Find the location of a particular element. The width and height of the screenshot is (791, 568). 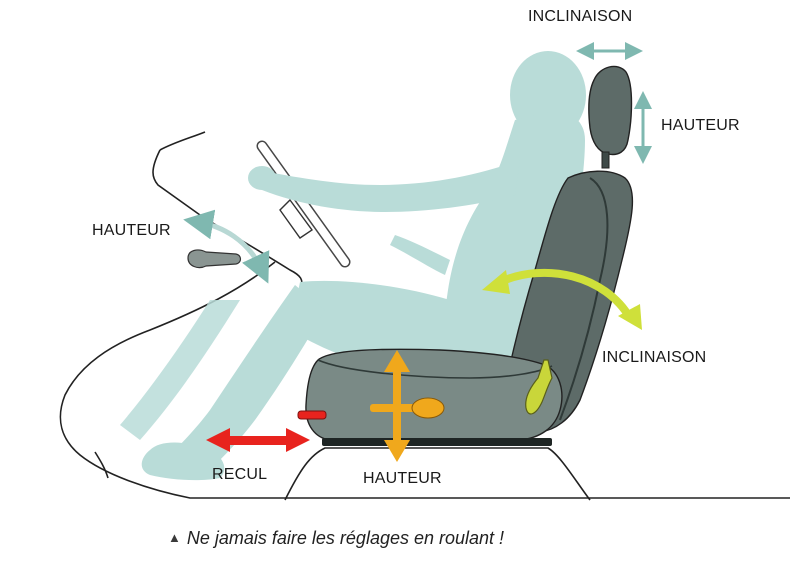

backrest-tilt-label: INCLINAISON is located at coordinates (654, 357).